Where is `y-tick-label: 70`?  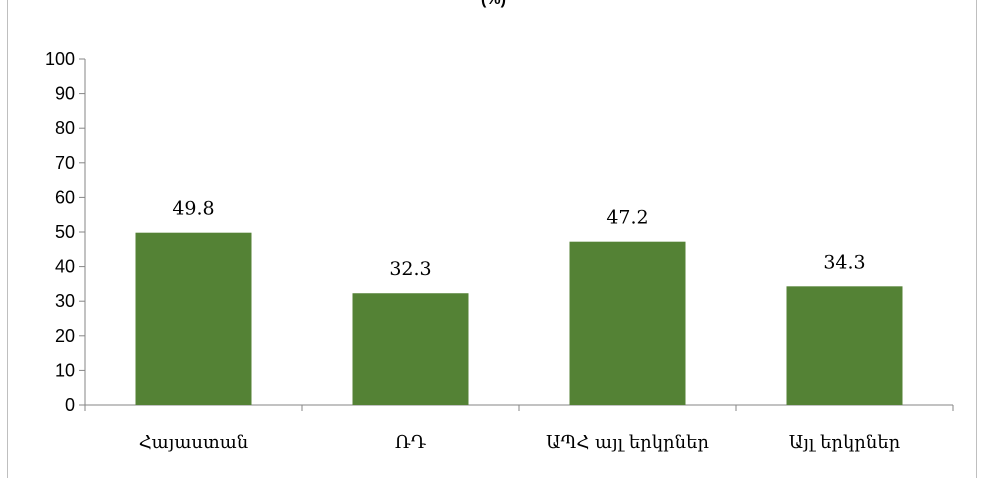 y-tick-label: 70 is located at coordinates (65, 163).